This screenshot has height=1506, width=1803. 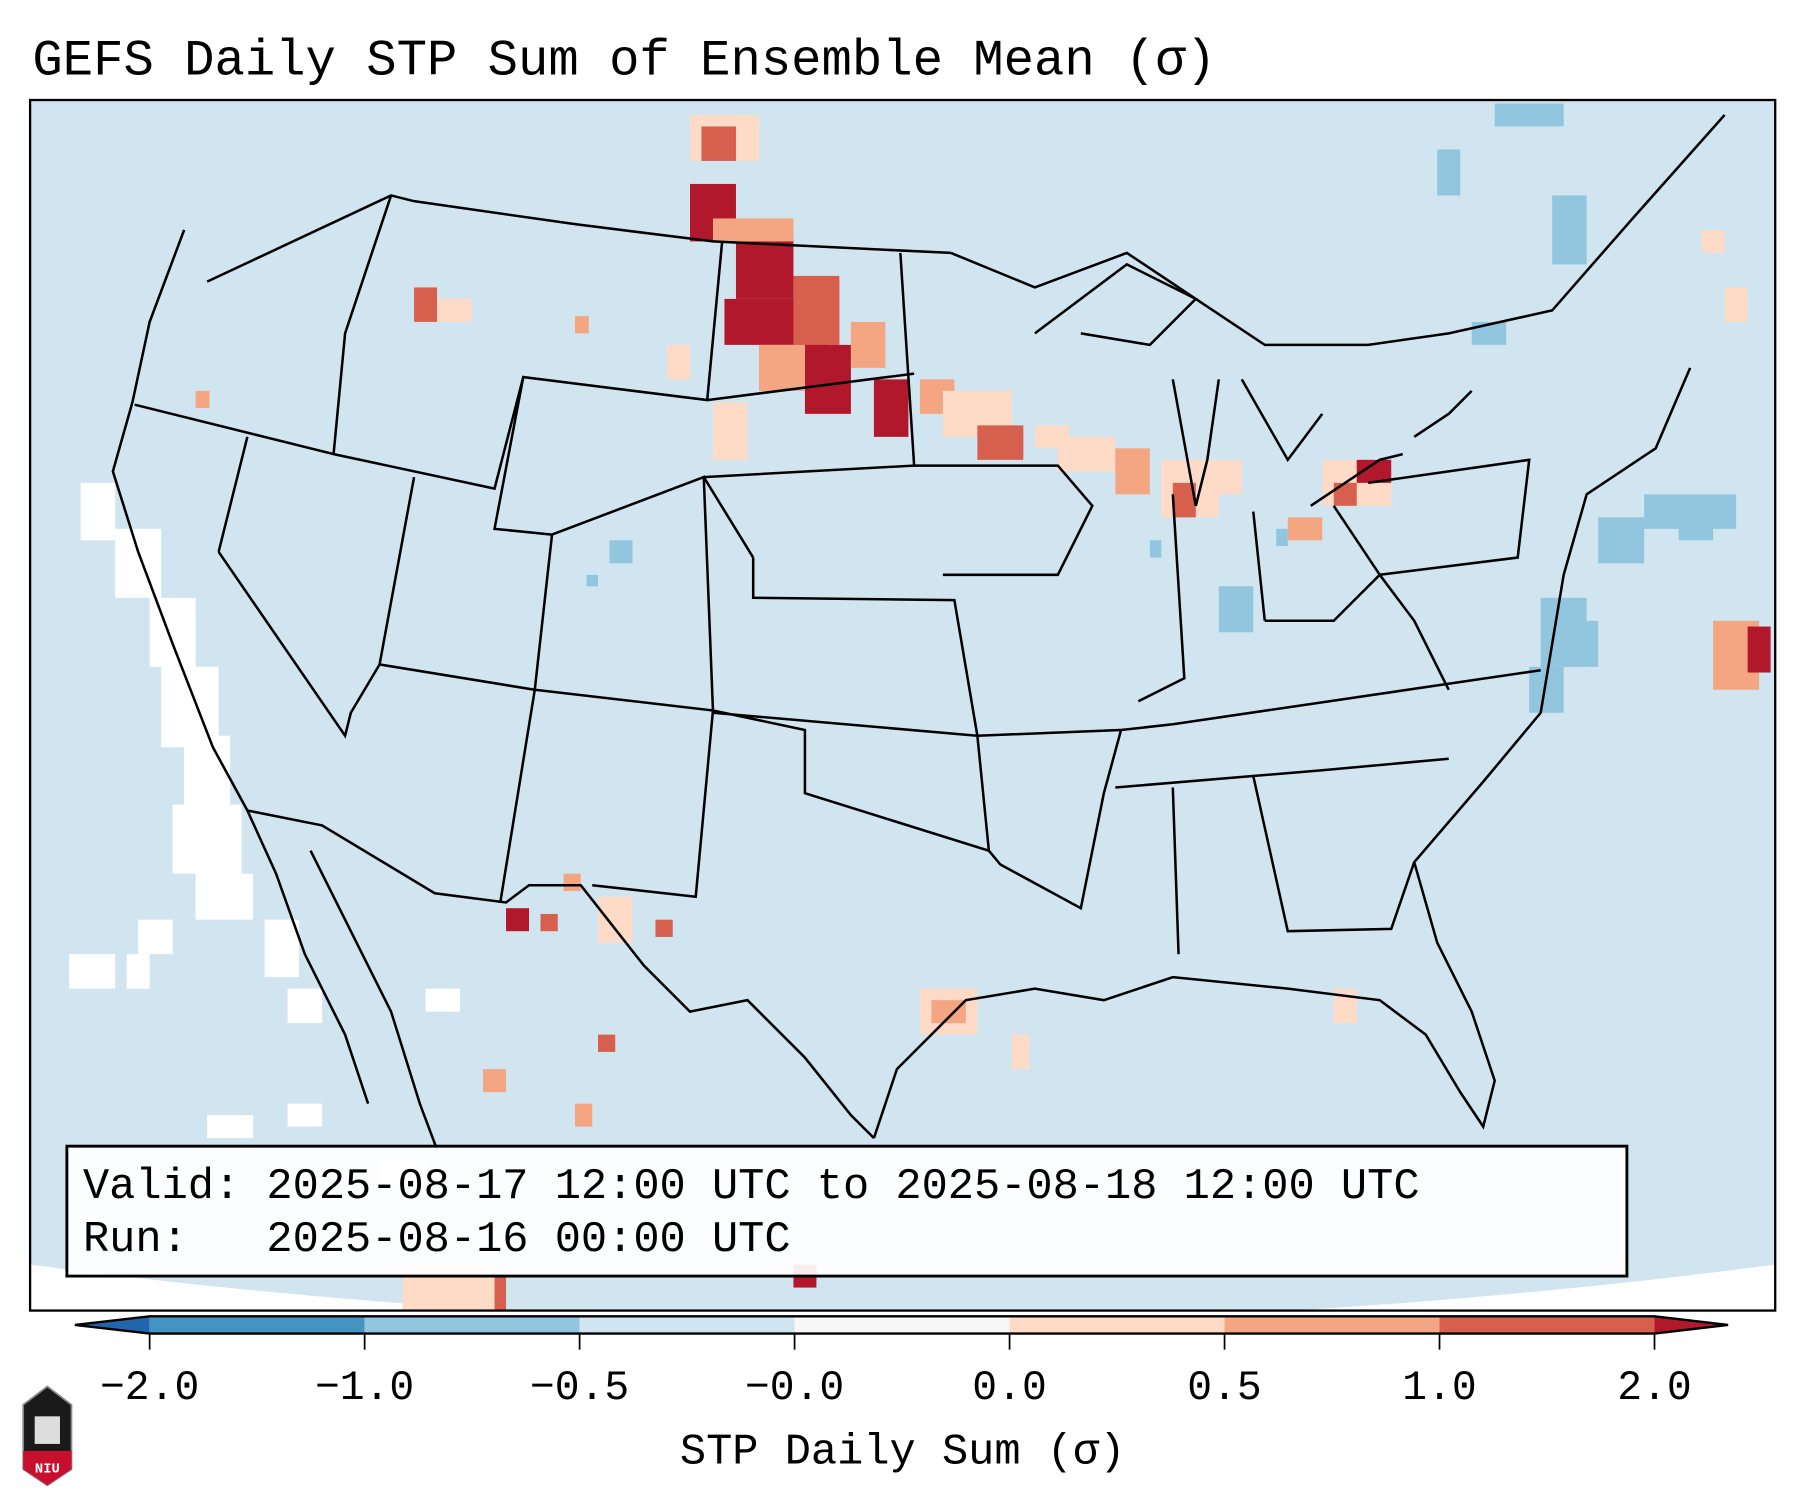 I want to click on colorbar-tick-label: −1.0, so click(x=364, y=1389).